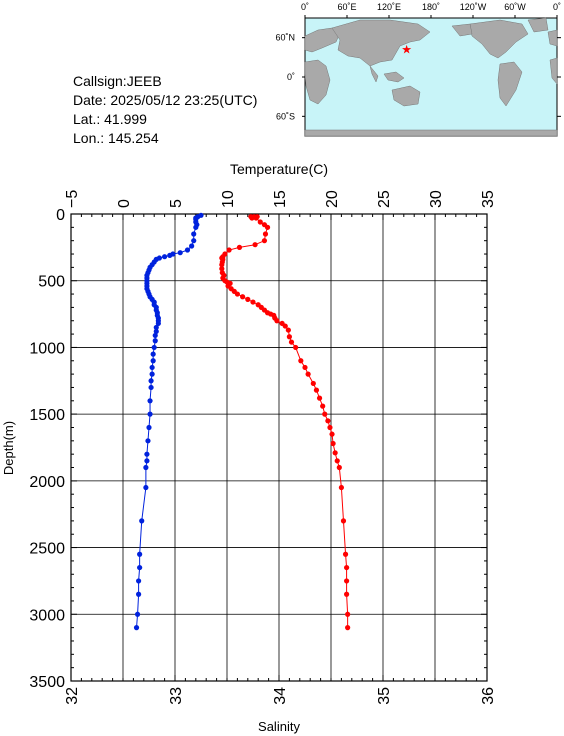 The height and width of the screenshot is (736, 564). Describe the element at coordinates (72, 199) in the screenshot. I see `temperature-tick-label: −5` at that location.